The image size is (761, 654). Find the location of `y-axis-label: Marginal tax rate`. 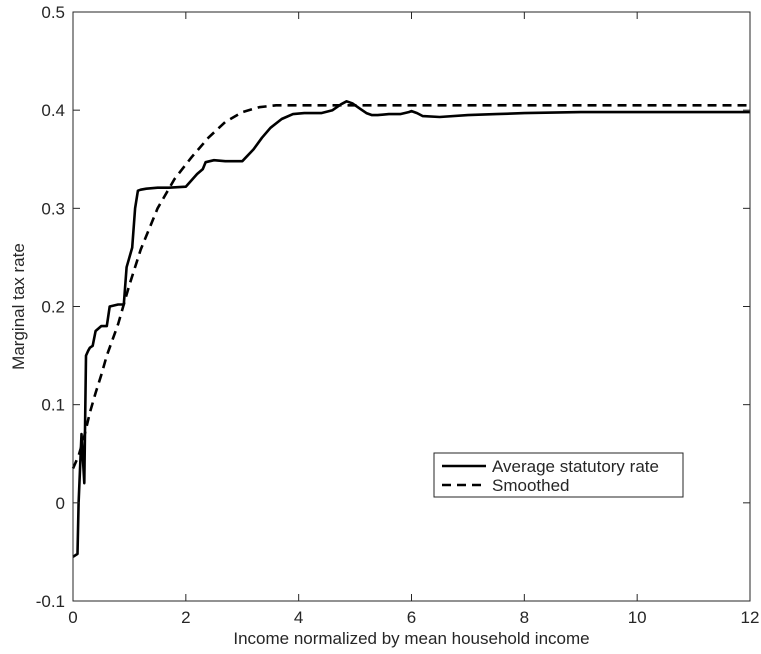

y-axis-label: Marginal tax rate is located at coordinates (18, 306).